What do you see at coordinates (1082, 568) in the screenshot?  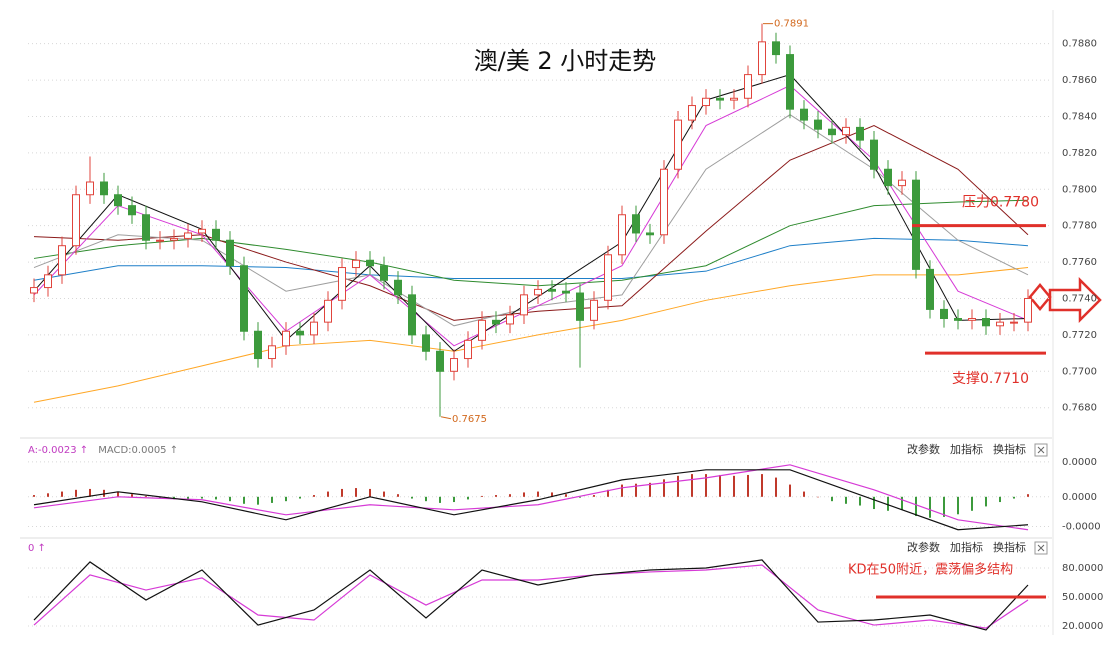 I see `y-tick-label: 80.0000` at bounding box center [1082, 568].